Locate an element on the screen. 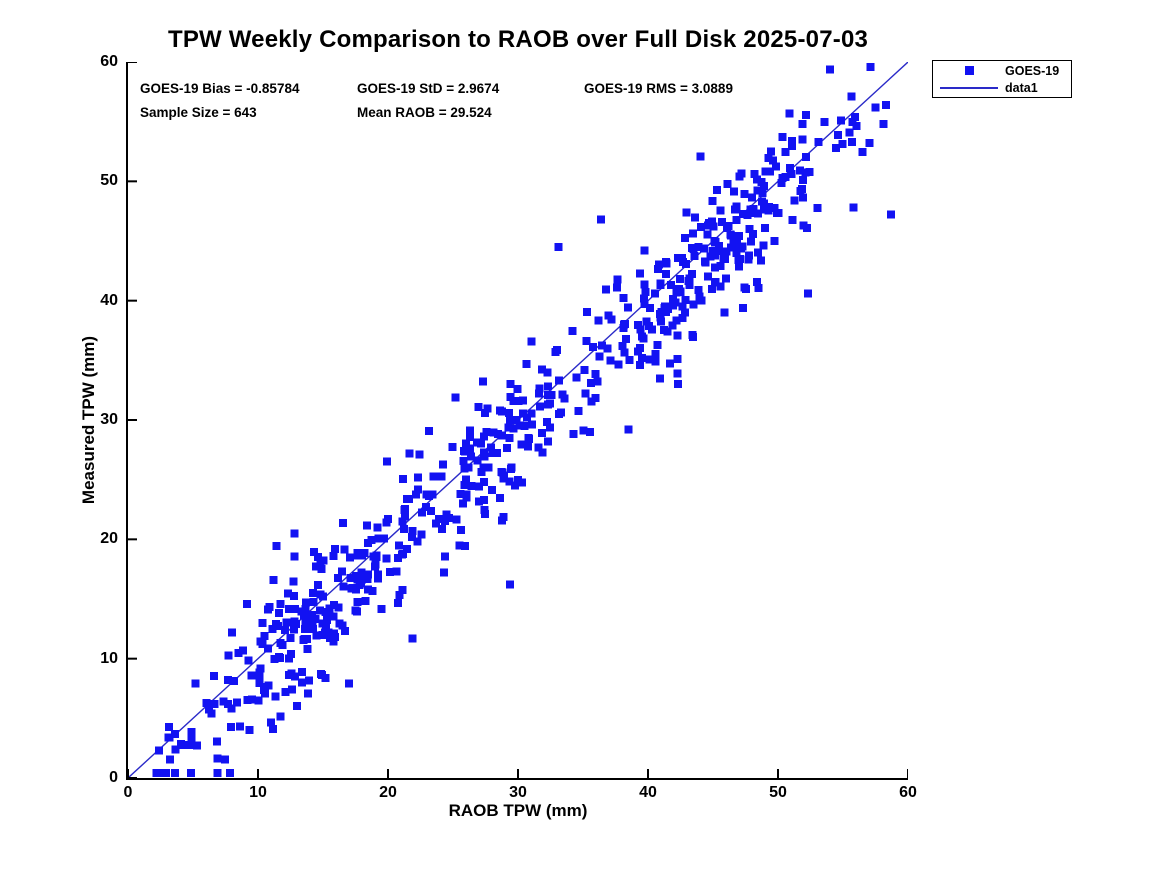 This screenshot has height=875, width=1167. x-tick-label: 30 is located at coordinates (518, 792).